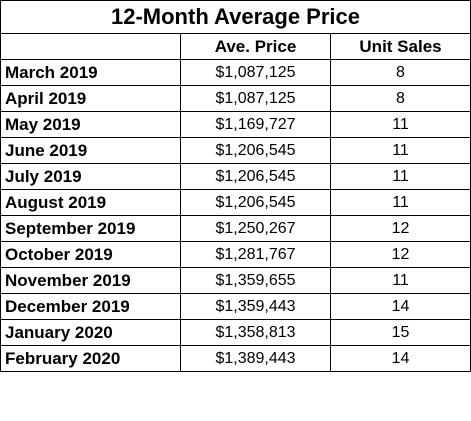 The image size is (471, 421). Describe the element at coordinates (255, 280) in the screenshot. I see `price-cell: $1,359,655` at that location.